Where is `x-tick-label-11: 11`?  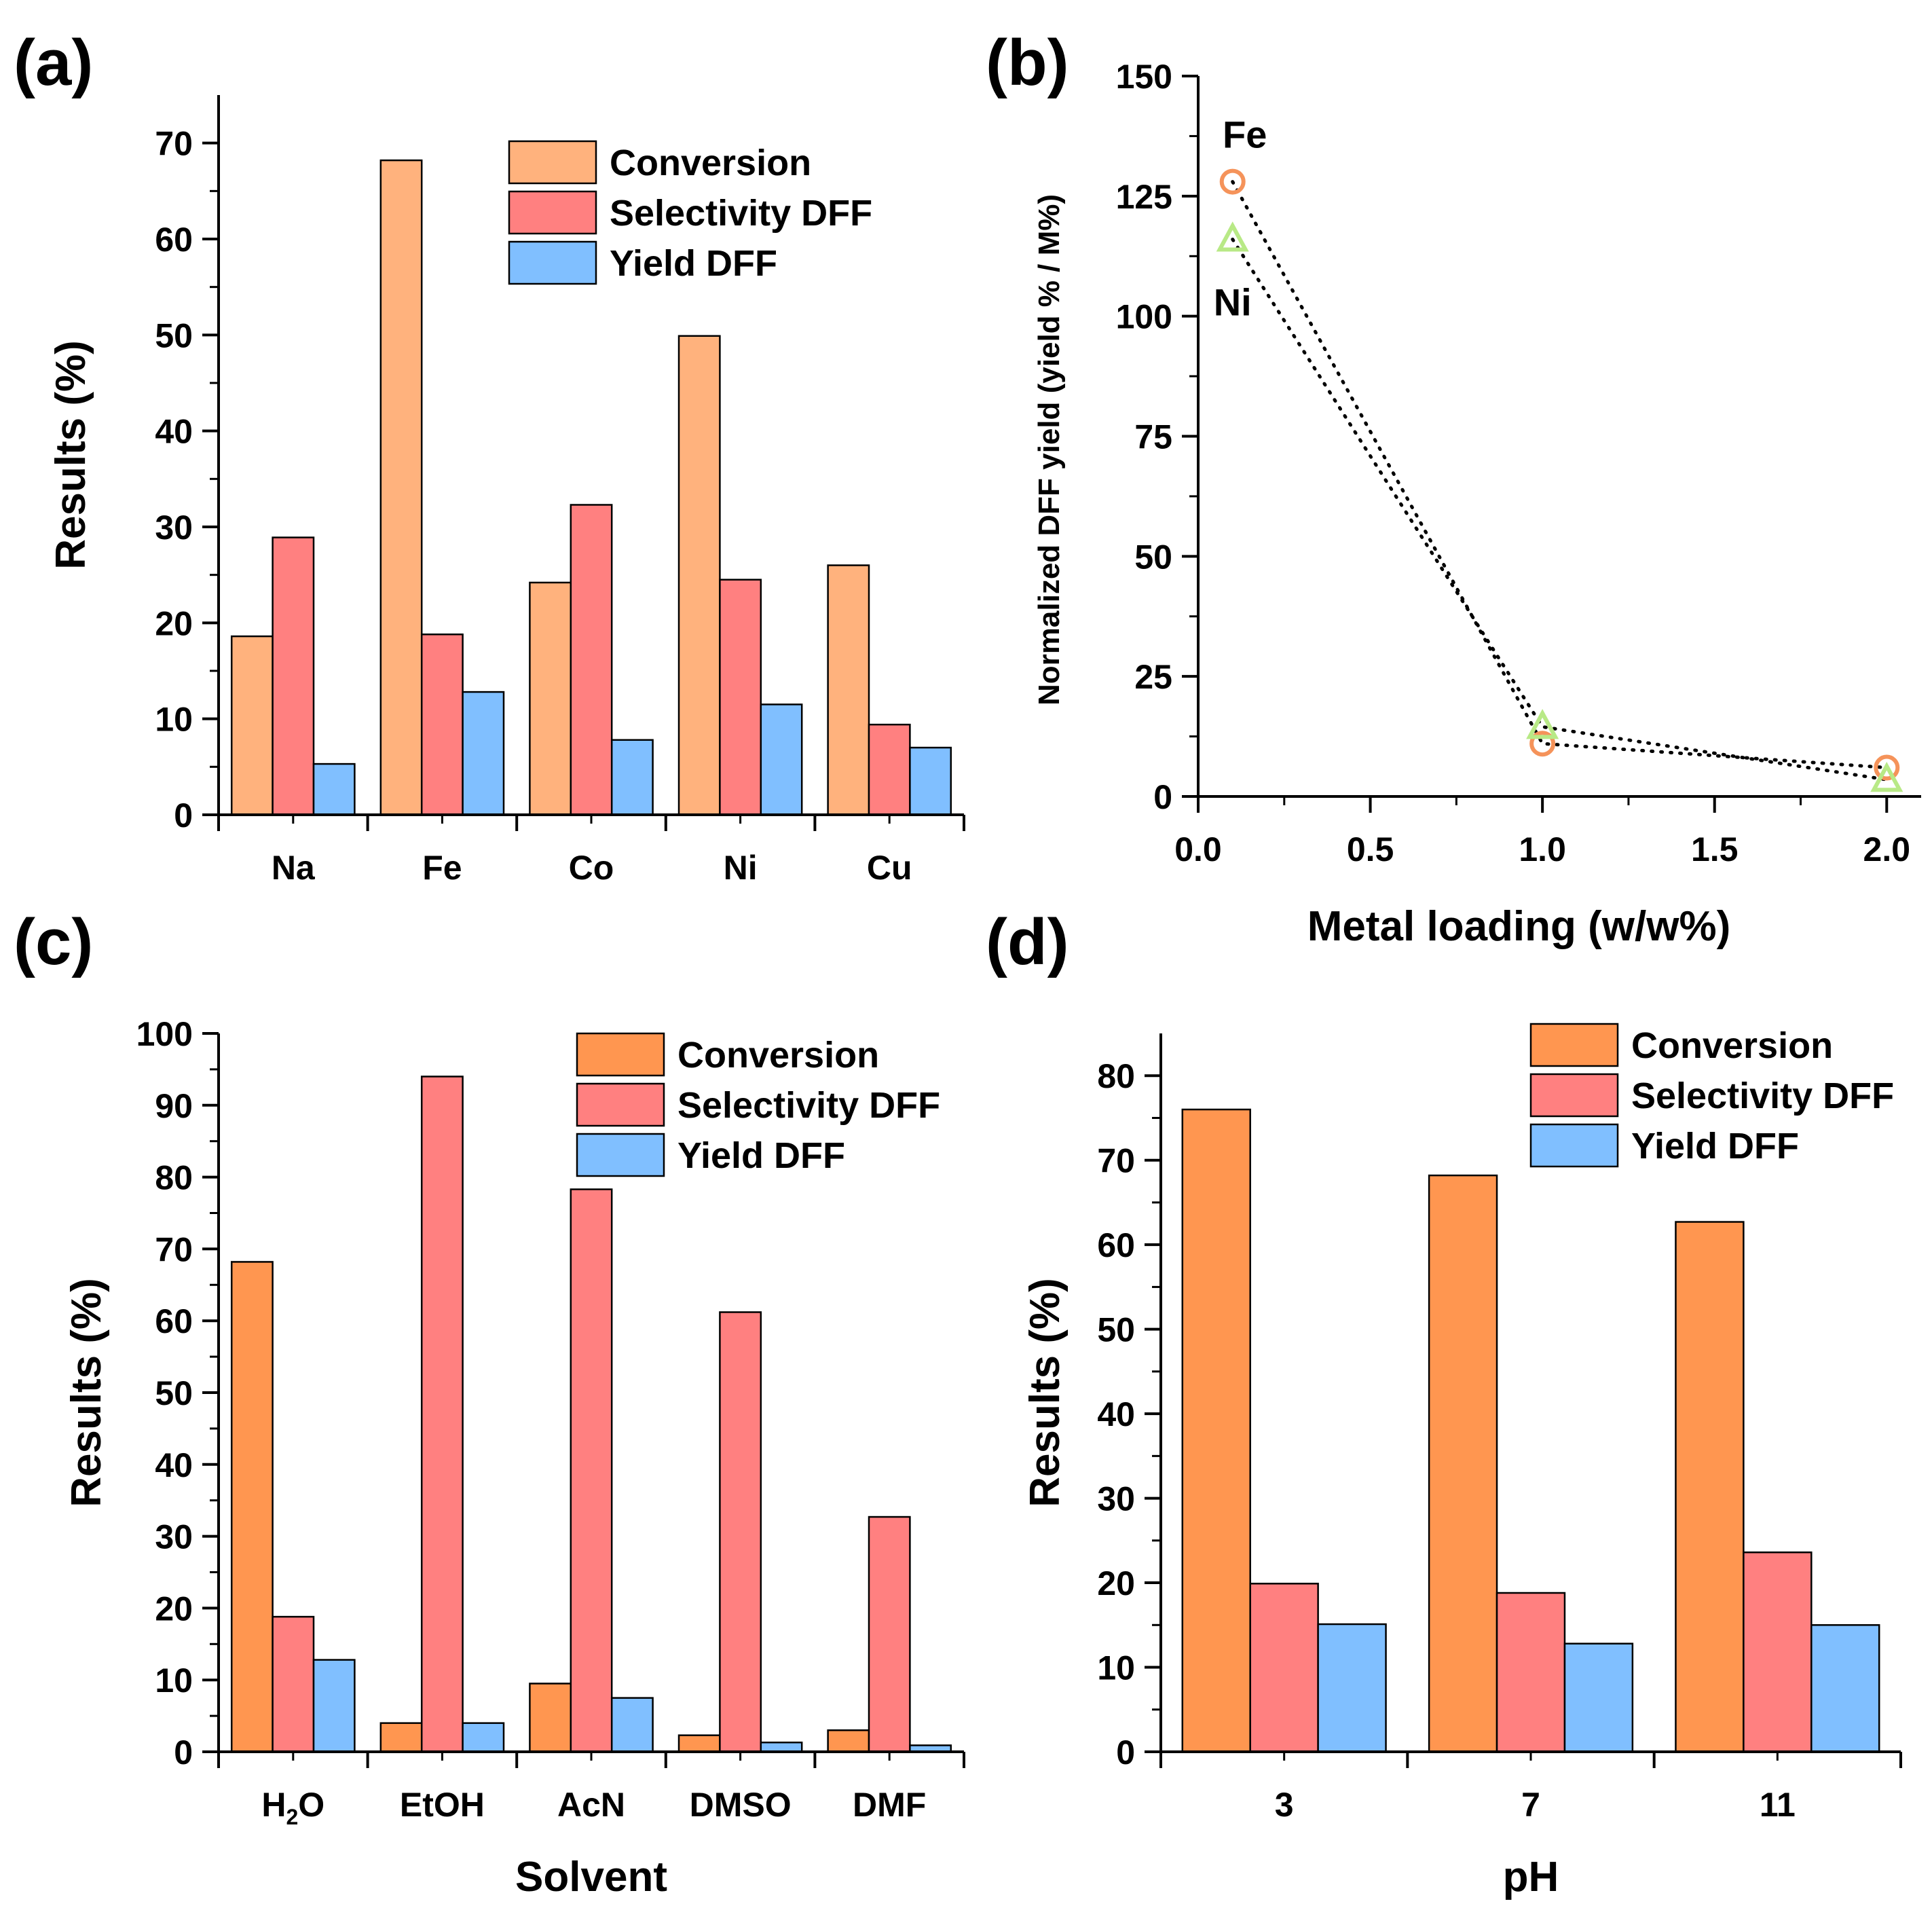
x-tick-label-11: 11 is located at coordinates (1778, 1805).